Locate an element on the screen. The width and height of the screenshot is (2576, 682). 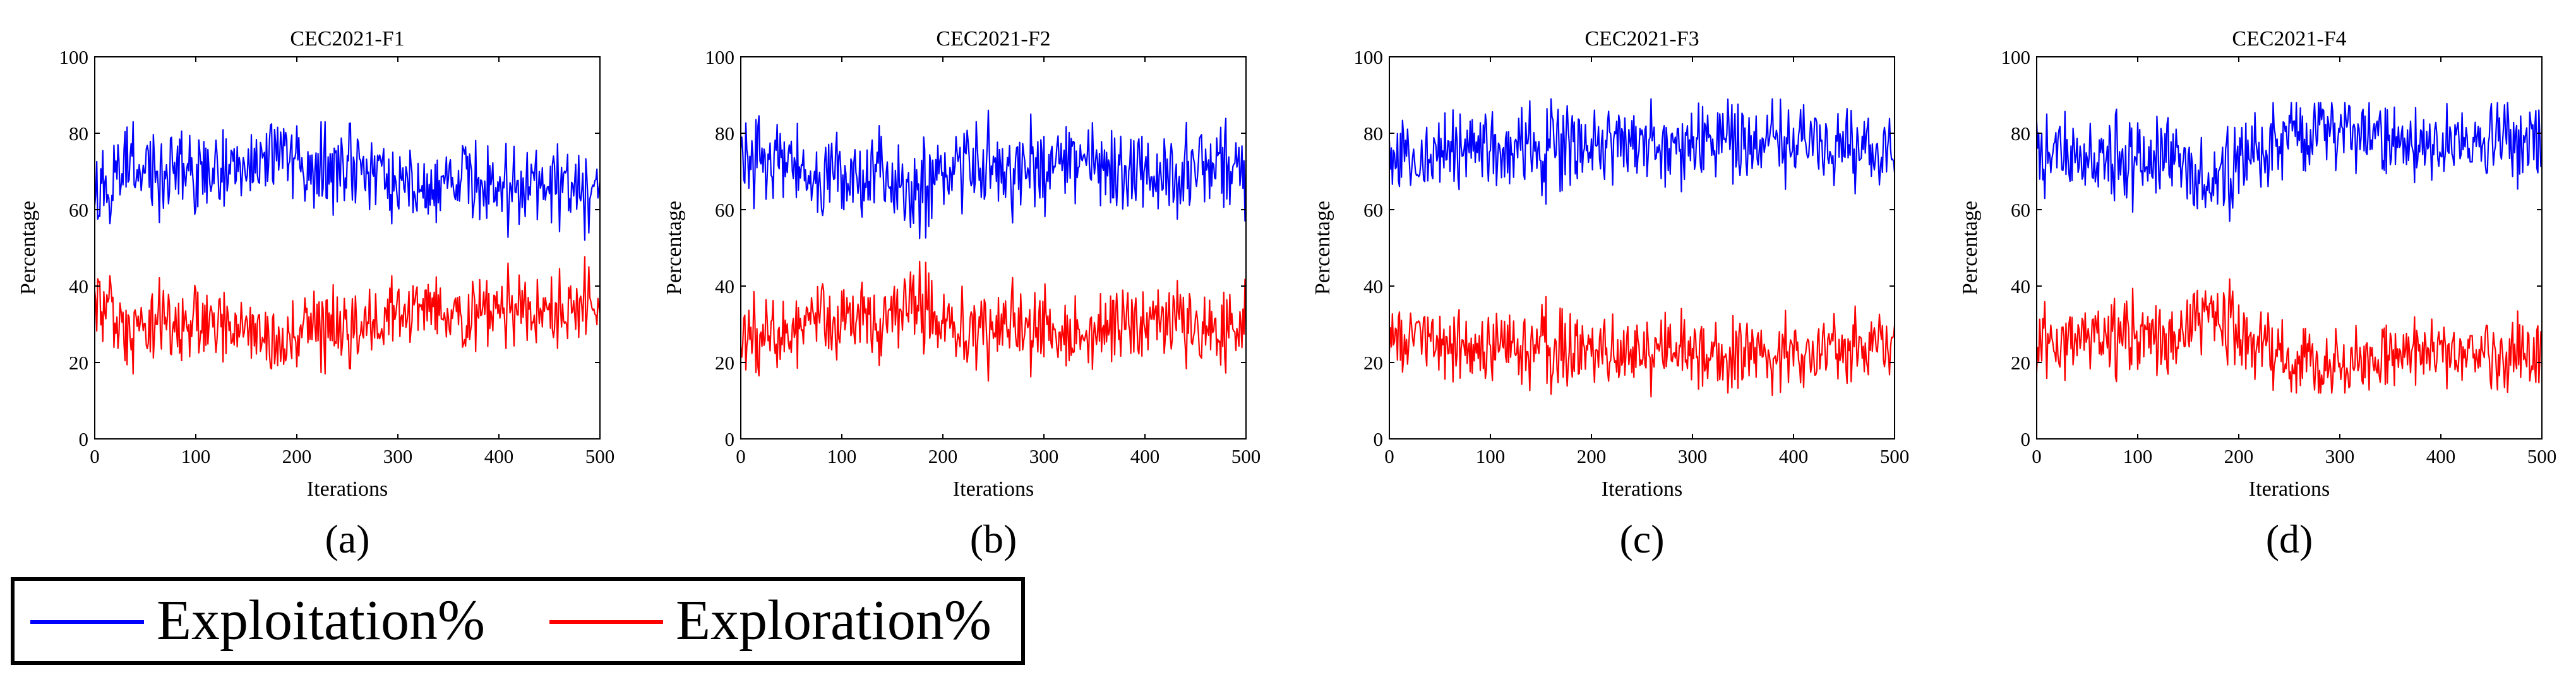
legend: Exploitation% Exploration% is located at coordinates (518, 621).